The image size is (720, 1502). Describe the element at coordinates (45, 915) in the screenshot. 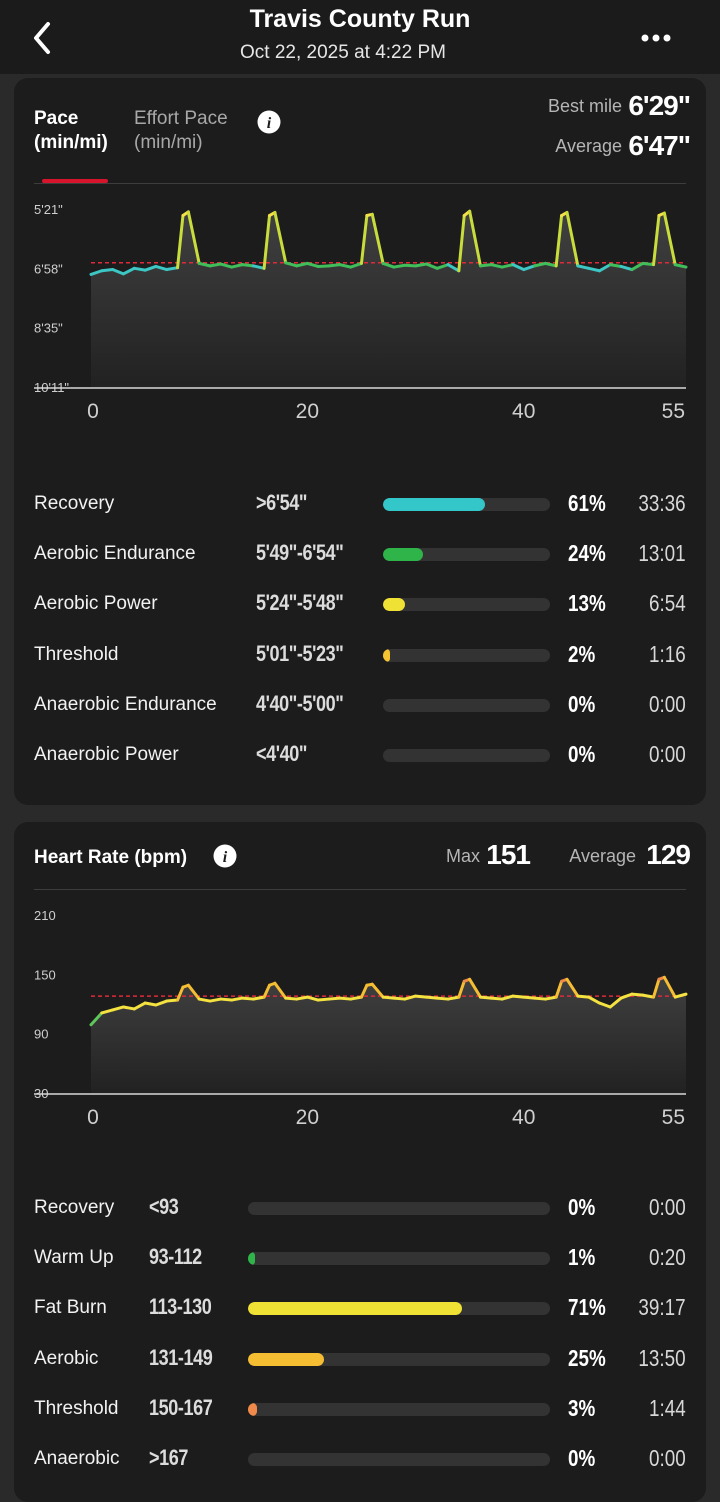

I see `y-tick-label: 210` at that location.